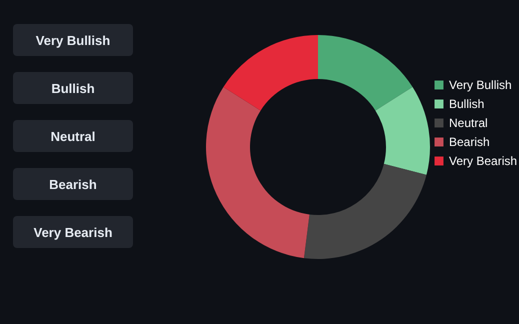 Image resolution: width=519 pixels, height=324 pixels. I want to click on legend-label: Very Bearish, so click(483, 161).